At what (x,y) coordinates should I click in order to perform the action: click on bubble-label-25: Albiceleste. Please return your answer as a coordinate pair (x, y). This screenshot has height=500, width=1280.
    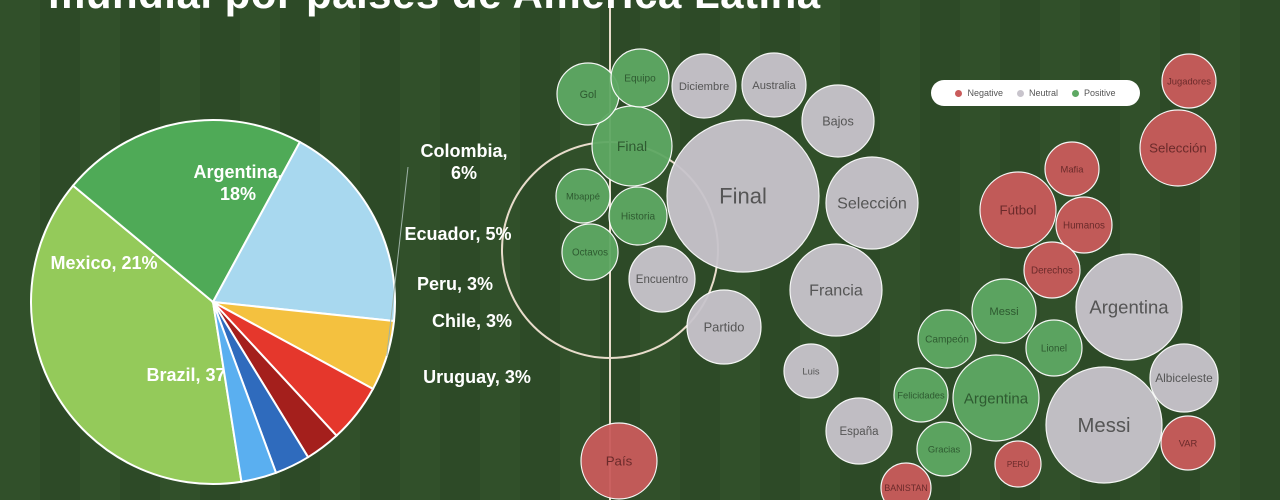
    Looking at the image, I should click on (1184, 378).